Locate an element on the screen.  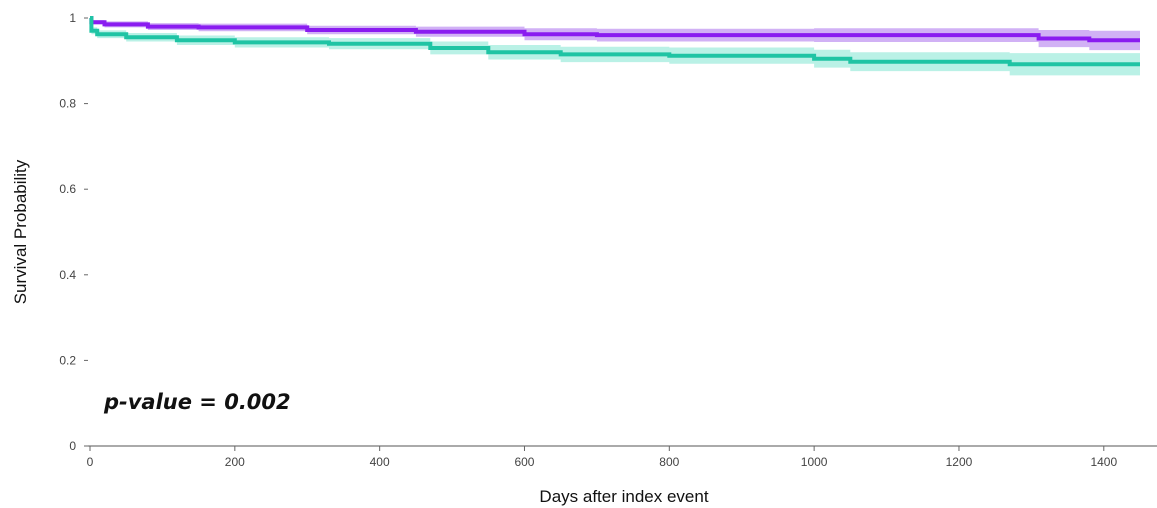
y-tick-label: 0.2 is located at coordinates (67, 360).